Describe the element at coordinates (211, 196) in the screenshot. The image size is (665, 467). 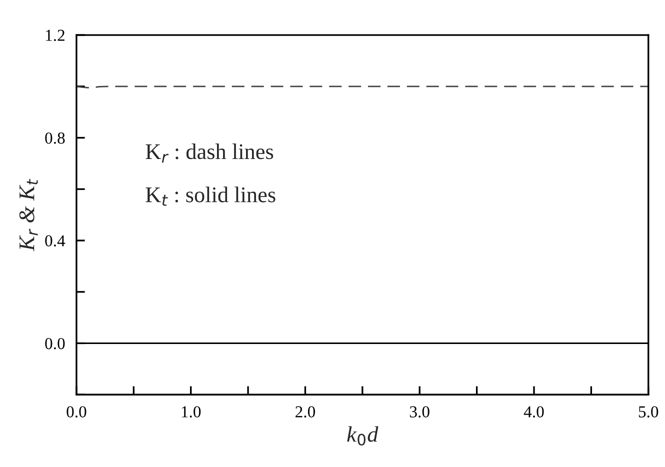
I see `annotation: K$_{t}$ : solid lines` at that location.